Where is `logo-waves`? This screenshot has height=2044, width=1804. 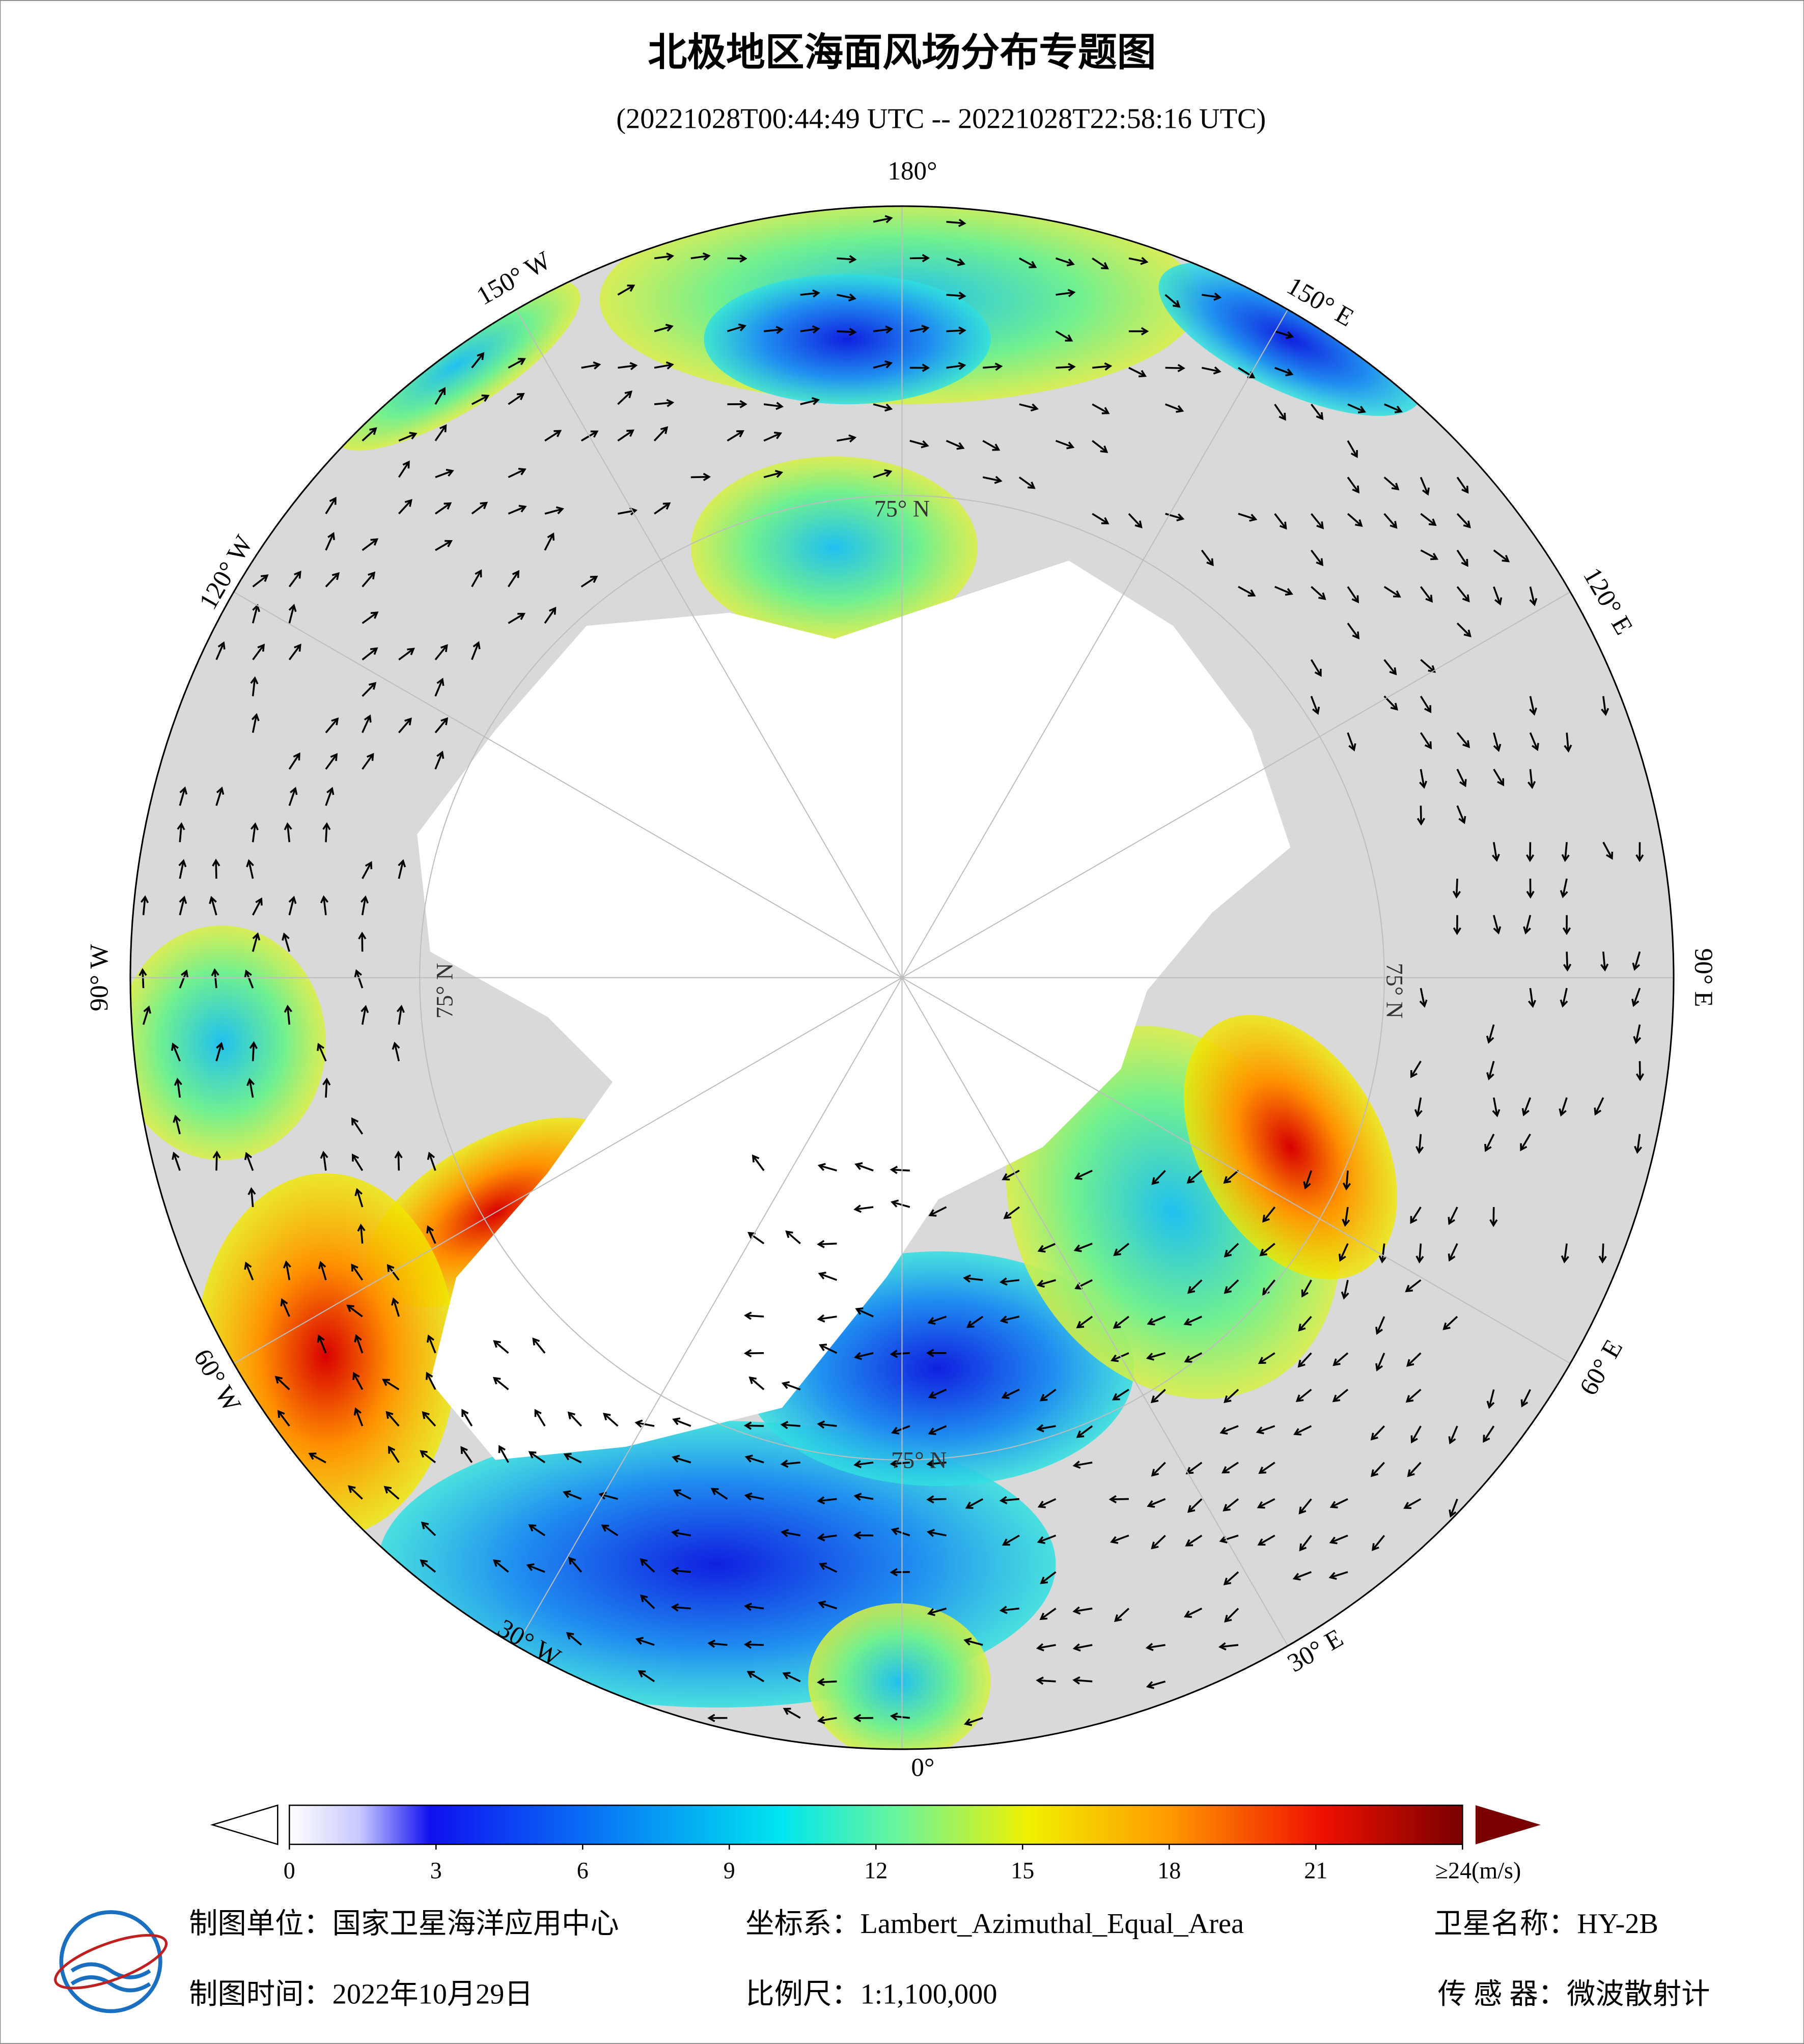 logo-waves is located at coordinates (110, 1977).